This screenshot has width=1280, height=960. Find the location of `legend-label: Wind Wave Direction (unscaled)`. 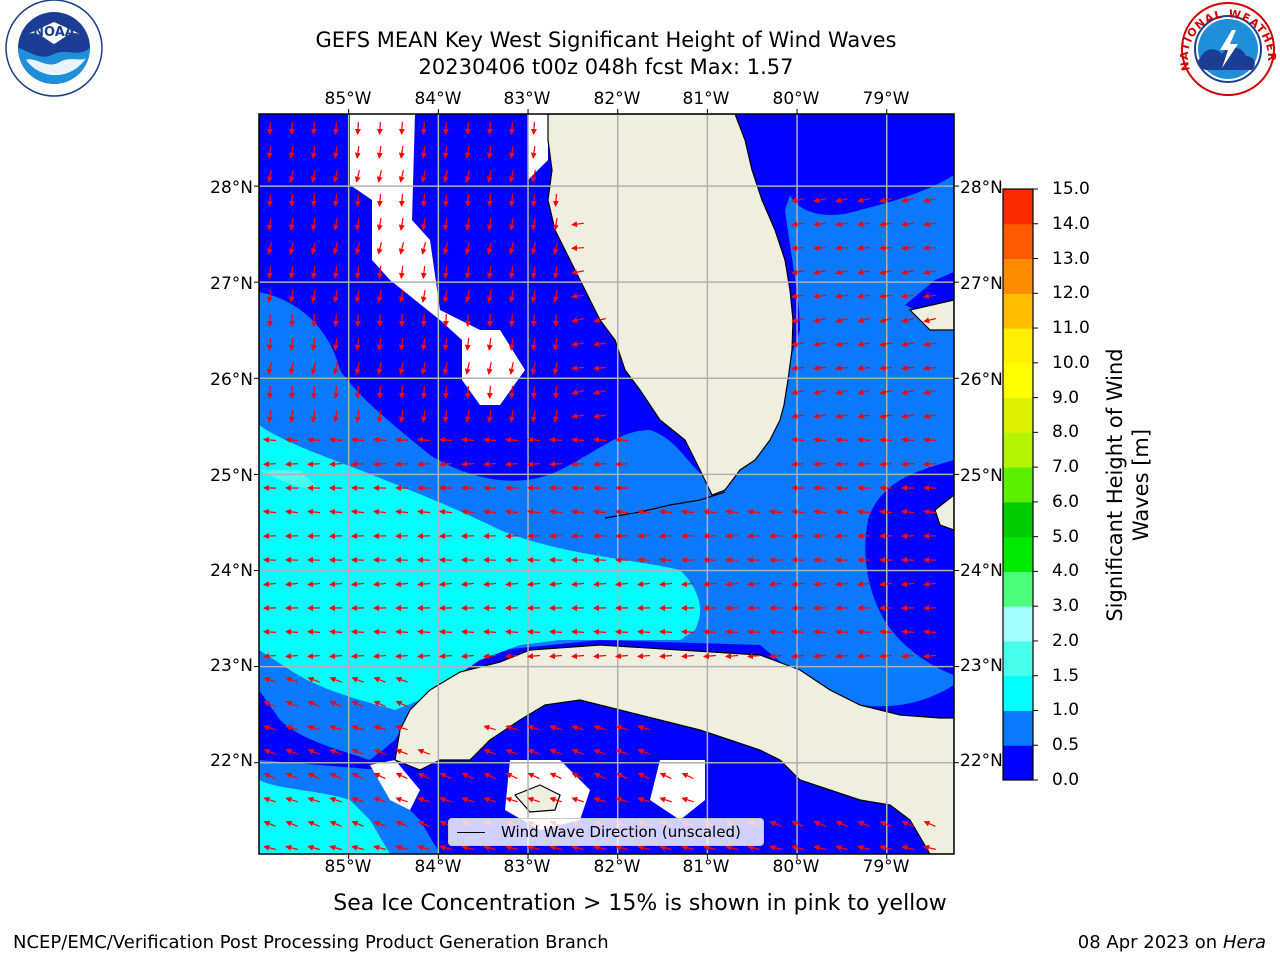

legend-label: Wind Wave Direction (unscaled) is located at coordinates (621, 832).